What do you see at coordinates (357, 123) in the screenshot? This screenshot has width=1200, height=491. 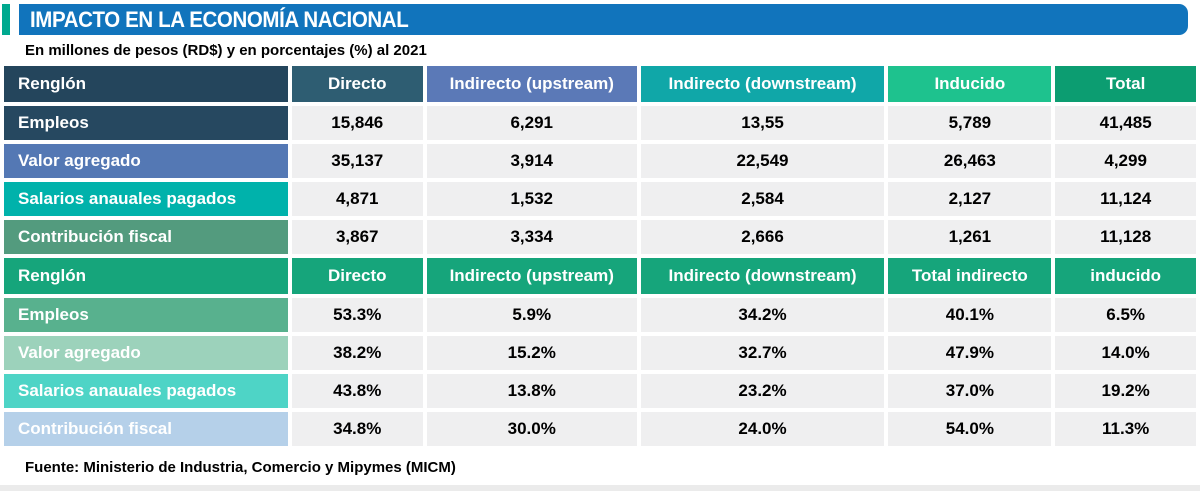 I see `cell-value: 15,846` at bounding box center [357, 123].